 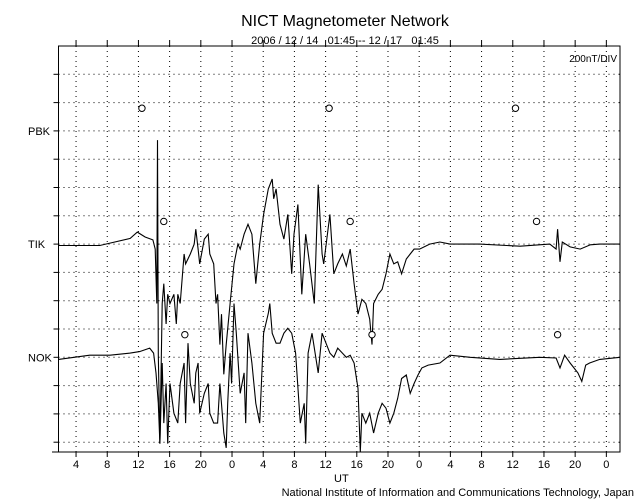 What do you see at coordinates (37, 245) in the screenshot?
I see `station-label-tik: TIK` at bounding box center [37, 245].